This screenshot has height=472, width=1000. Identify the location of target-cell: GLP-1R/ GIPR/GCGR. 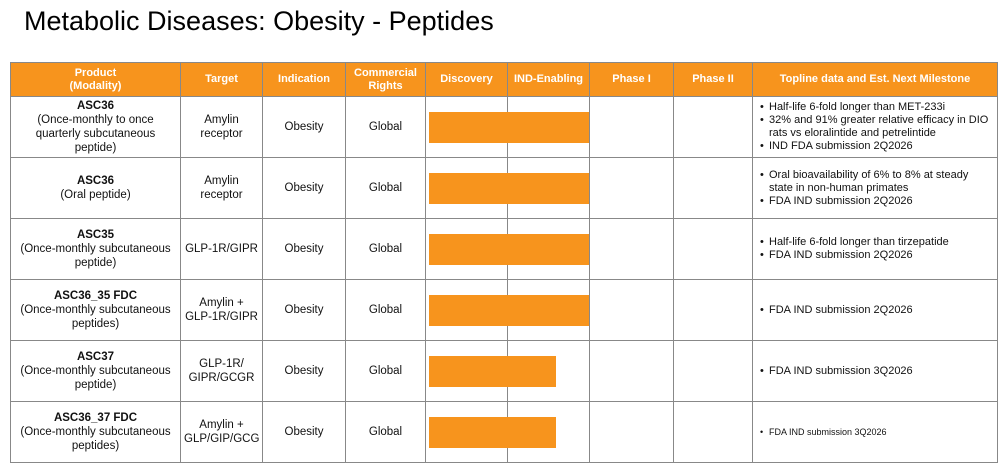
(221, 371).